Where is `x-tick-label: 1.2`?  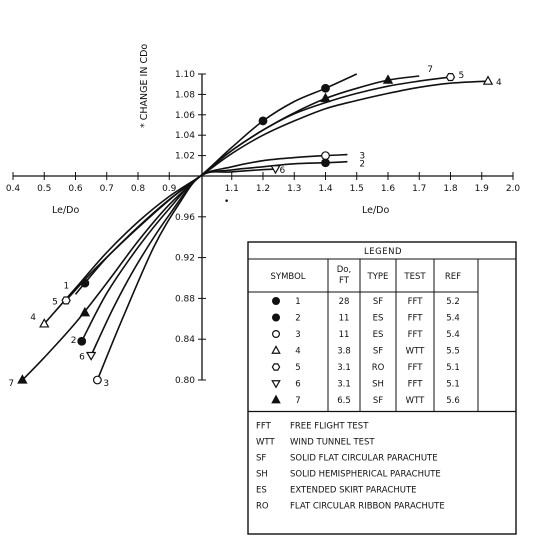
x-tick-label: 1.2 is located at coordinates (263, 189).